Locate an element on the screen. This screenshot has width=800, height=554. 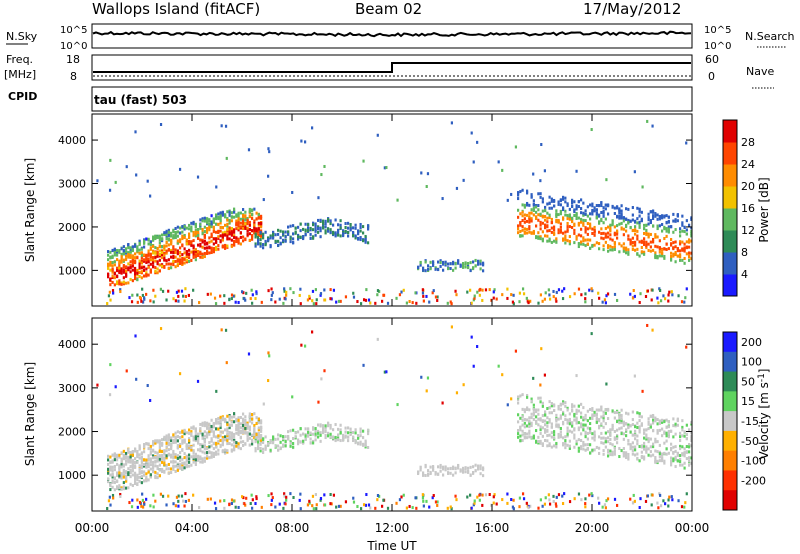
nsky-label: N.Sky is located at coordinates (22, 36).